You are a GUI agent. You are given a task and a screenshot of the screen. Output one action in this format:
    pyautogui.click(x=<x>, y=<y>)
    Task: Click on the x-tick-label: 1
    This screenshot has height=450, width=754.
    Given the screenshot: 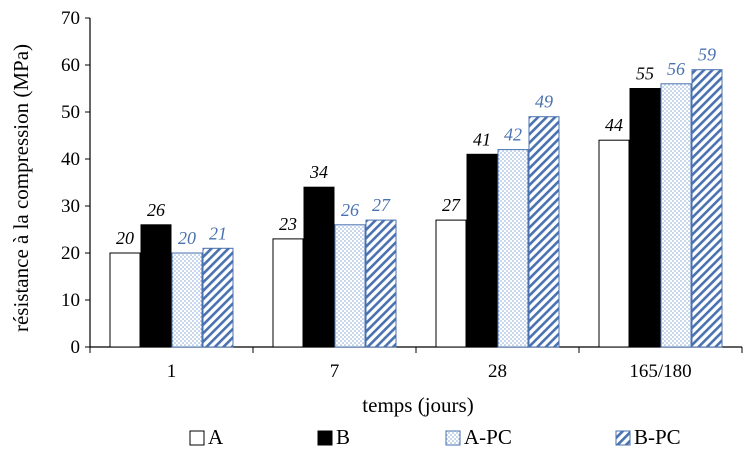 What is the action you would take?
    pyautogui.click(x=172, y=371)
    